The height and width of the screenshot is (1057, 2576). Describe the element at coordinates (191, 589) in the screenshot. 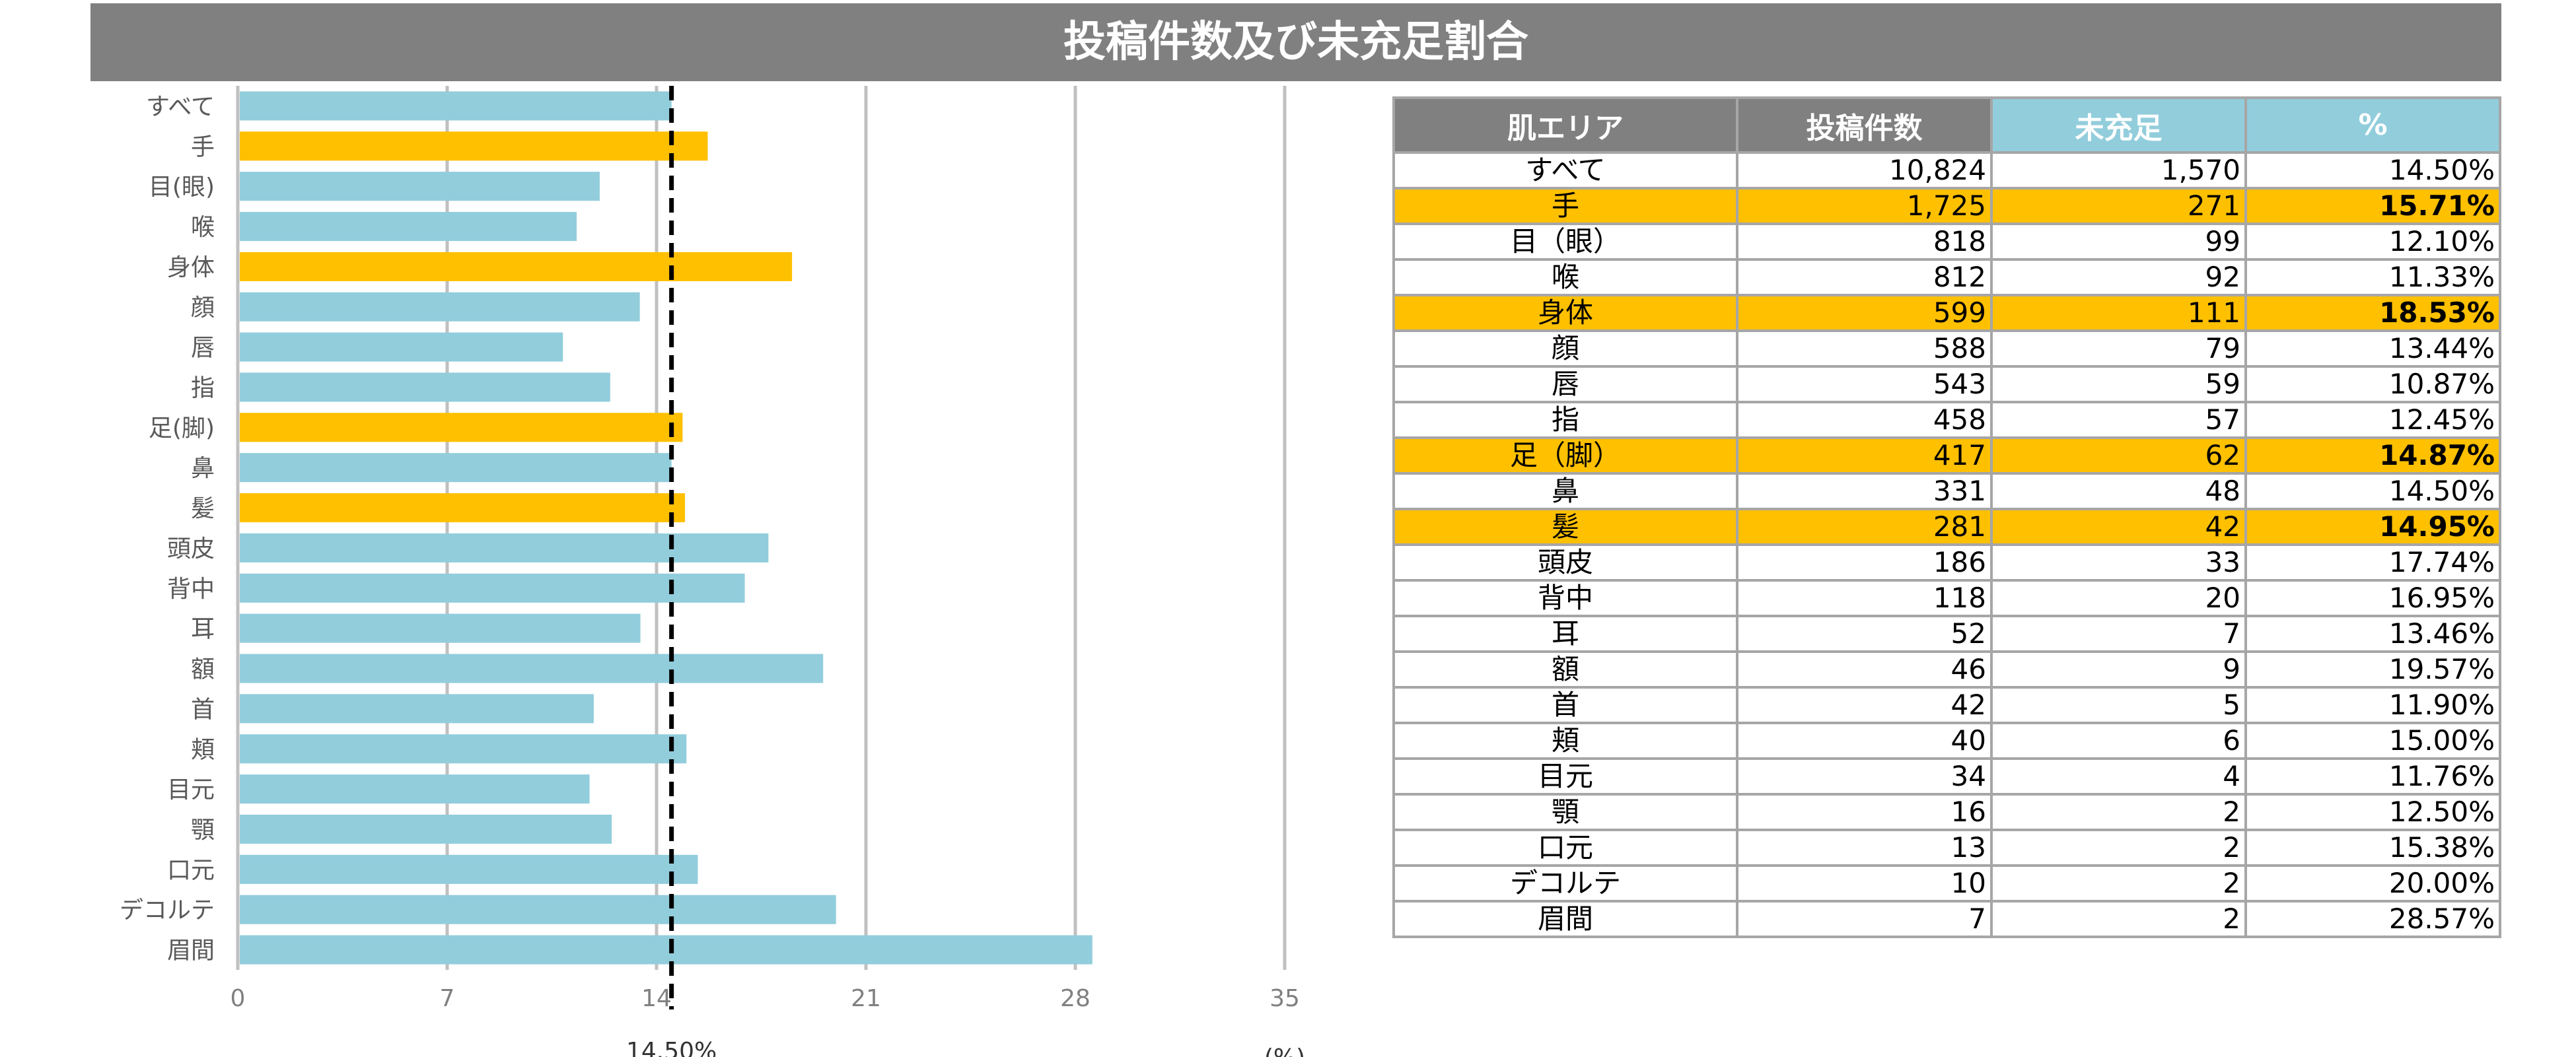

I see `category-label: 背中` at that location.